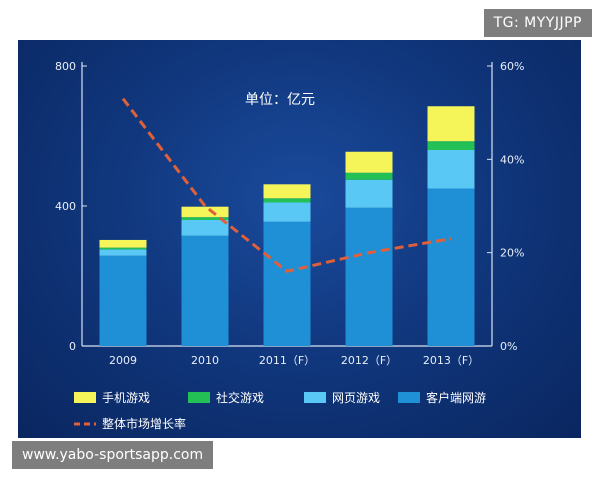 The width and height of the screenshot is (600, 480). Describe the element at coordinates (512, 159) in the screenshot. I see `right-tick-label: 40%` at that location.